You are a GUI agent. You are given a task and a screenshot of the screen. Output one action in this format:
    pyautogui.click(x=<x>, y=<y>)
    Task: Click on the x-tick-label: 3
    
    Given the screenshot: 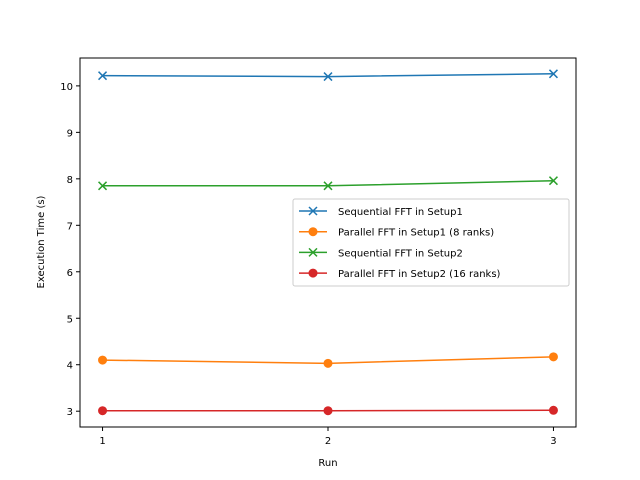 What is the action you would take?
    pyautogui.click(x=553, y=441)
    